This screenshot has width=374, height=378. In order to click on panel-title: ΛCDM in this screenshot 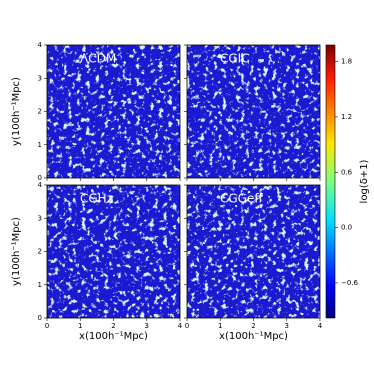, I will do `click(98, 59)`.